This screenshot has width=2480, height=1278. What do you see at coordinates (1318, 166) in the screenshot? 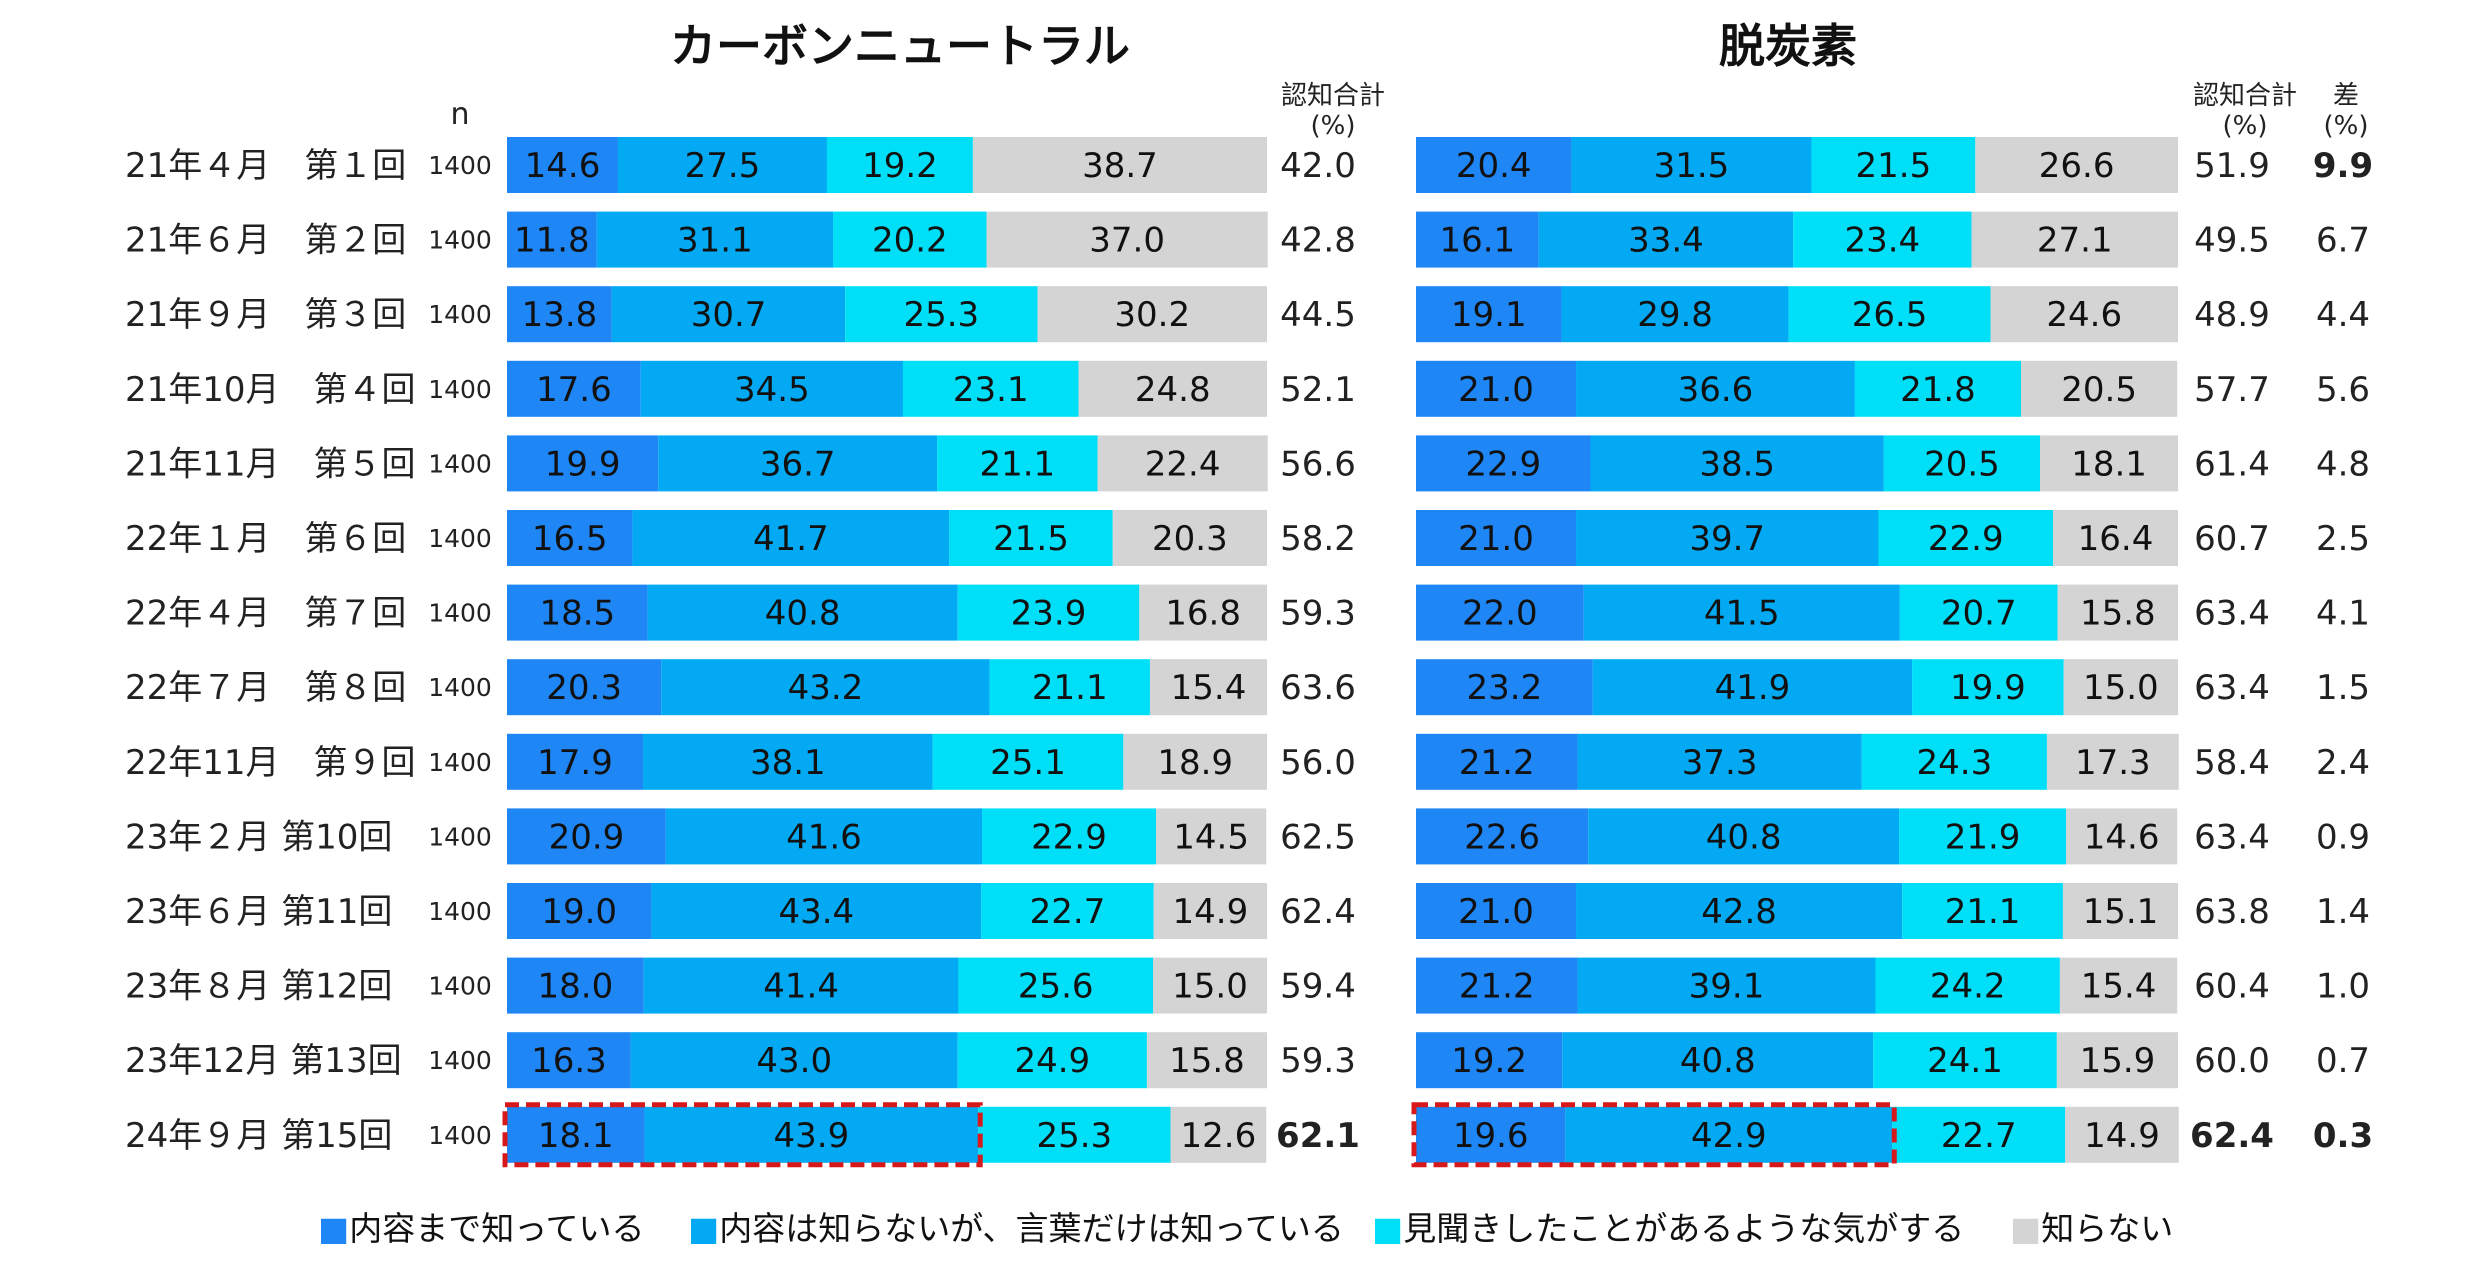
I see `left-total-0: 42.0` at bounding box center [1318, 166].